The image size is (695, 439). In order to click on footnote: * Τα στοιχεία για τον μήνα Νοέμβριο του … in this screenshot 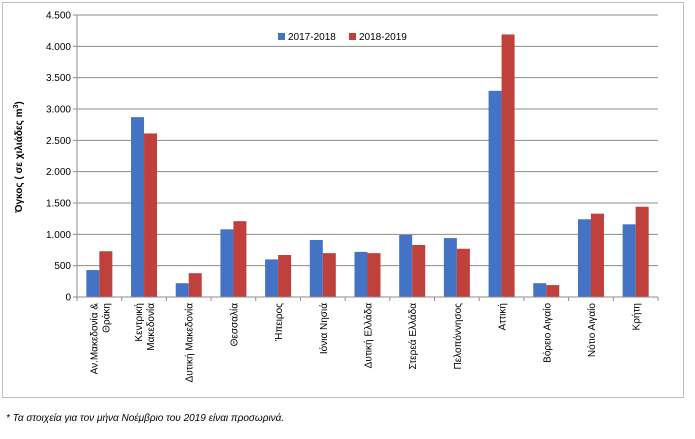, I will do `click(145, 418)`.